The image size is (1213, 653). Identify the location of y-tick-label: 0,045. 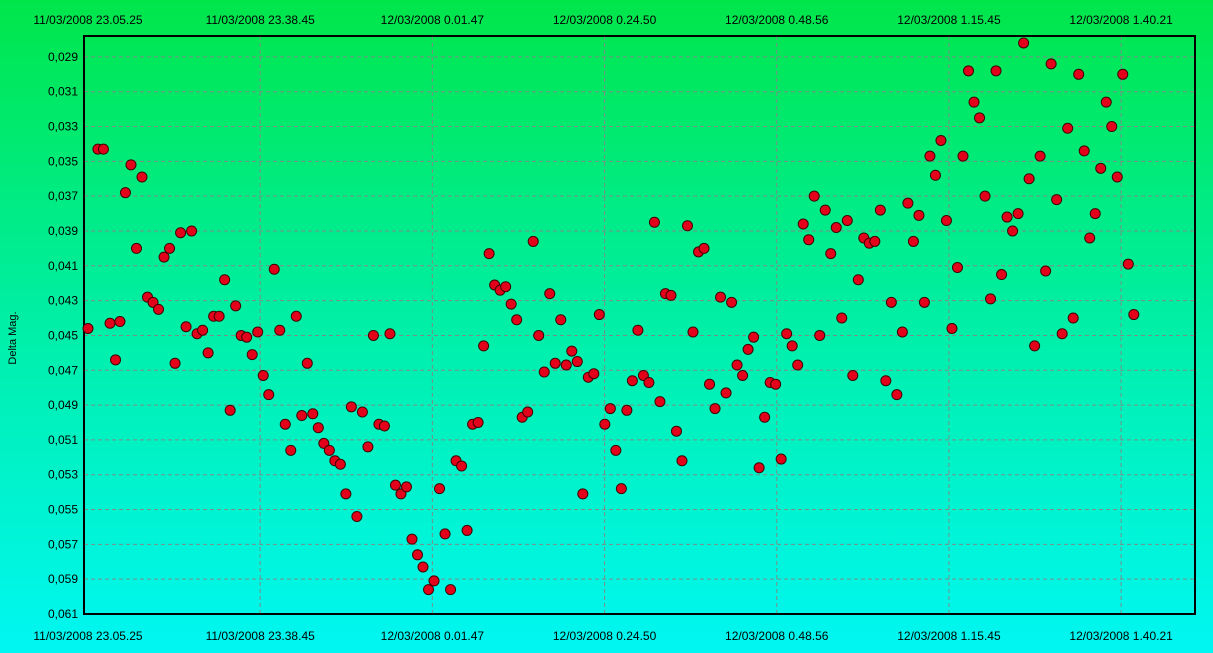
(63, 335).